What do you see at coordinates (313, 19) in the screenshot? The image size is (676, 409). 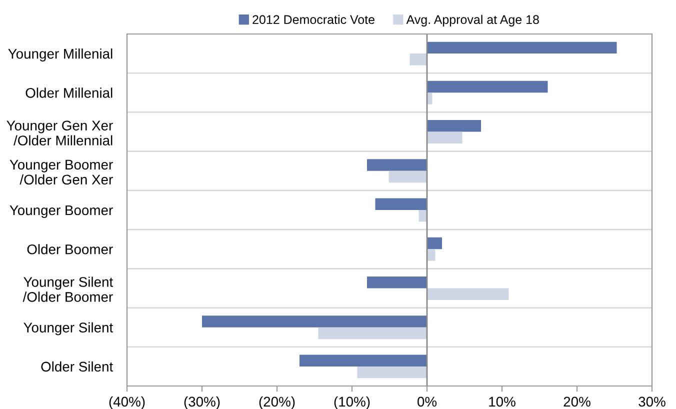 I see `legend-label: 2012 Democratic Vote` at bounding box center [313, 19].